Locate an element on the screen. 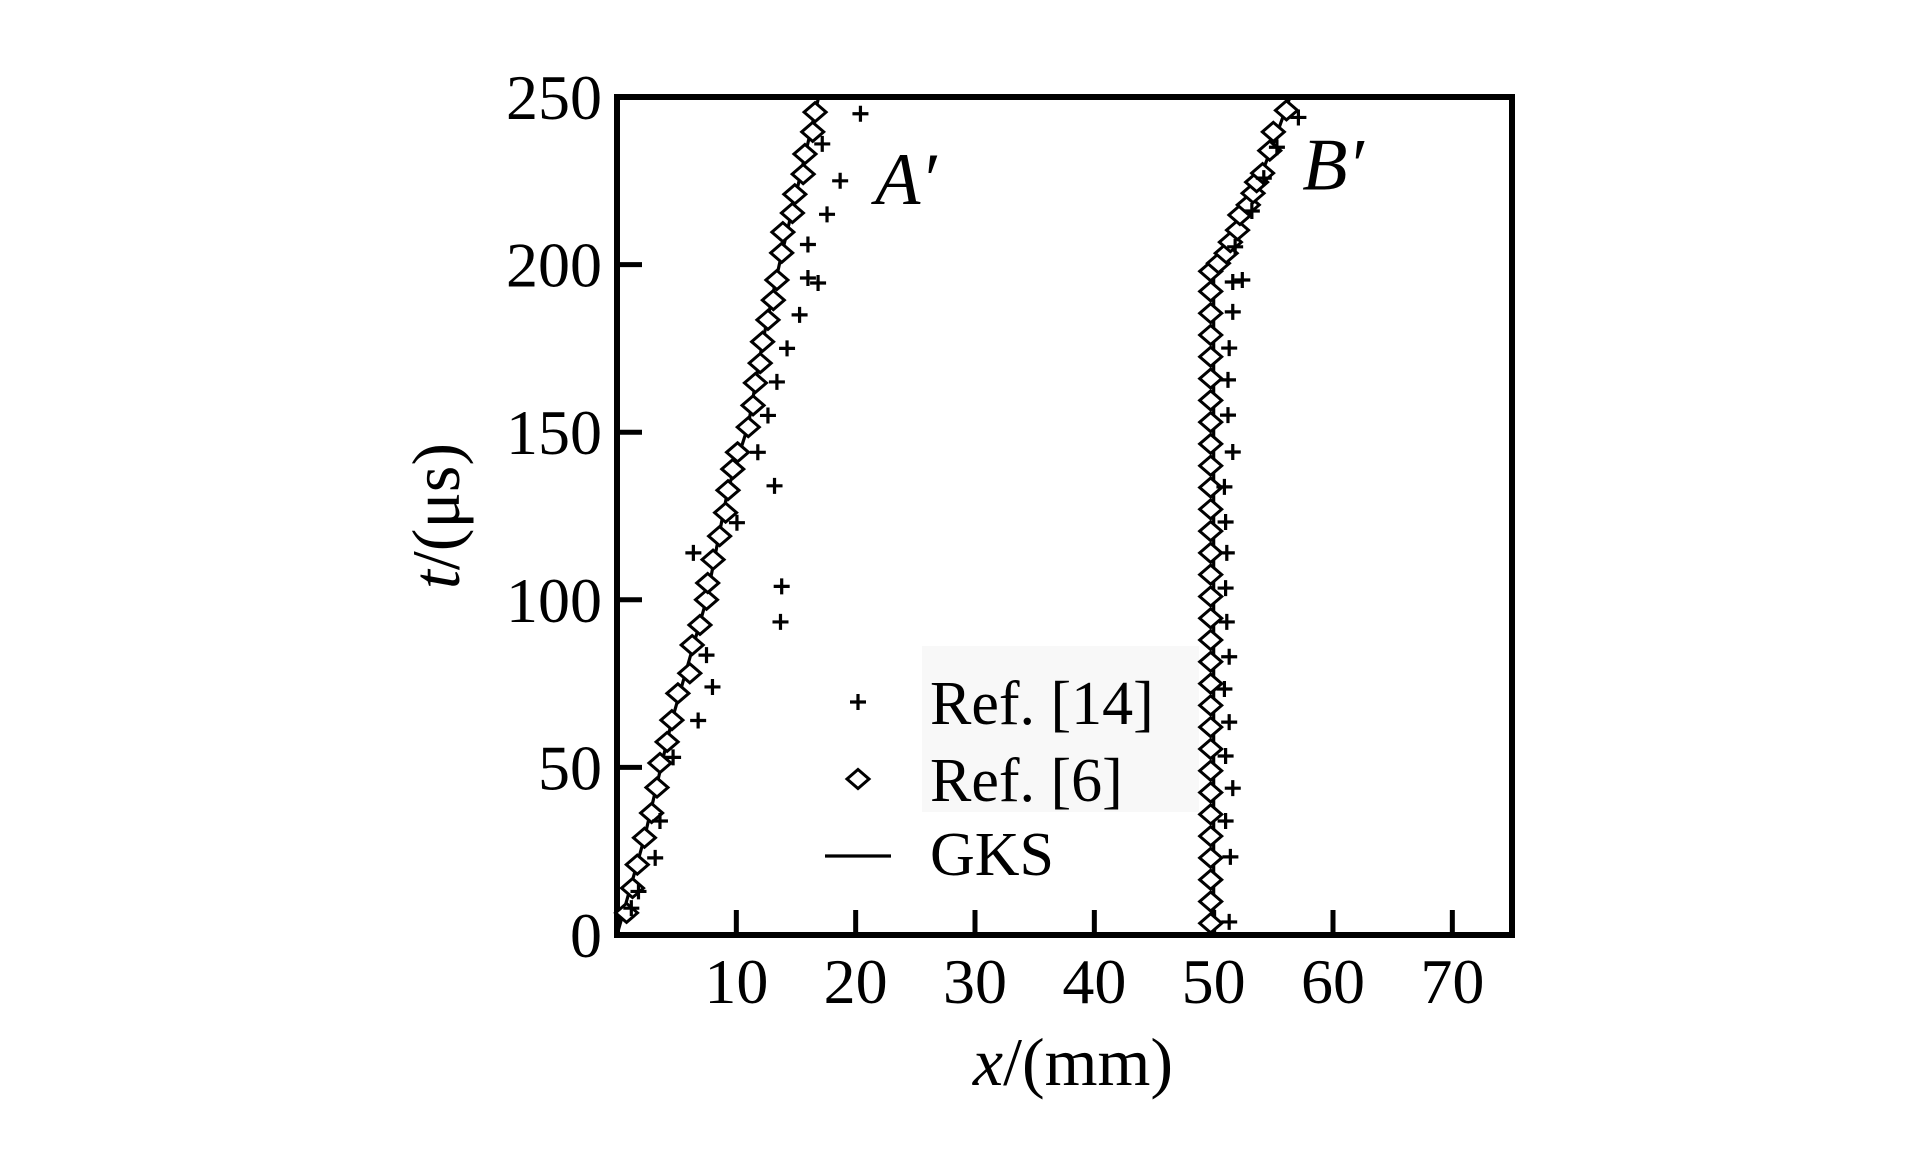  y-axis-tick-label: 200 is located at coordinates (554, 265).